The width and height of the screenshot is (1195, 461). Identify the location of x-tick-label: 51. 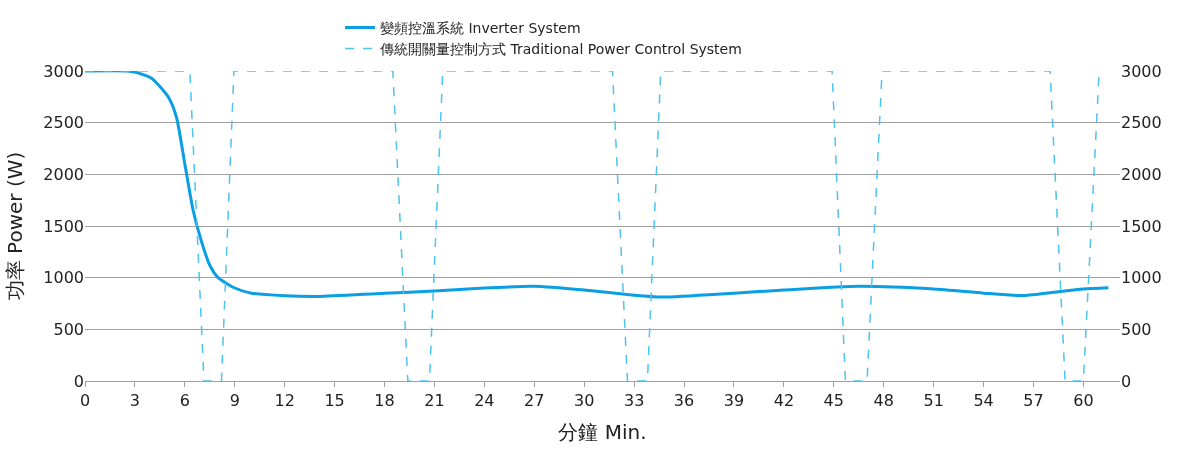
(933, 401).